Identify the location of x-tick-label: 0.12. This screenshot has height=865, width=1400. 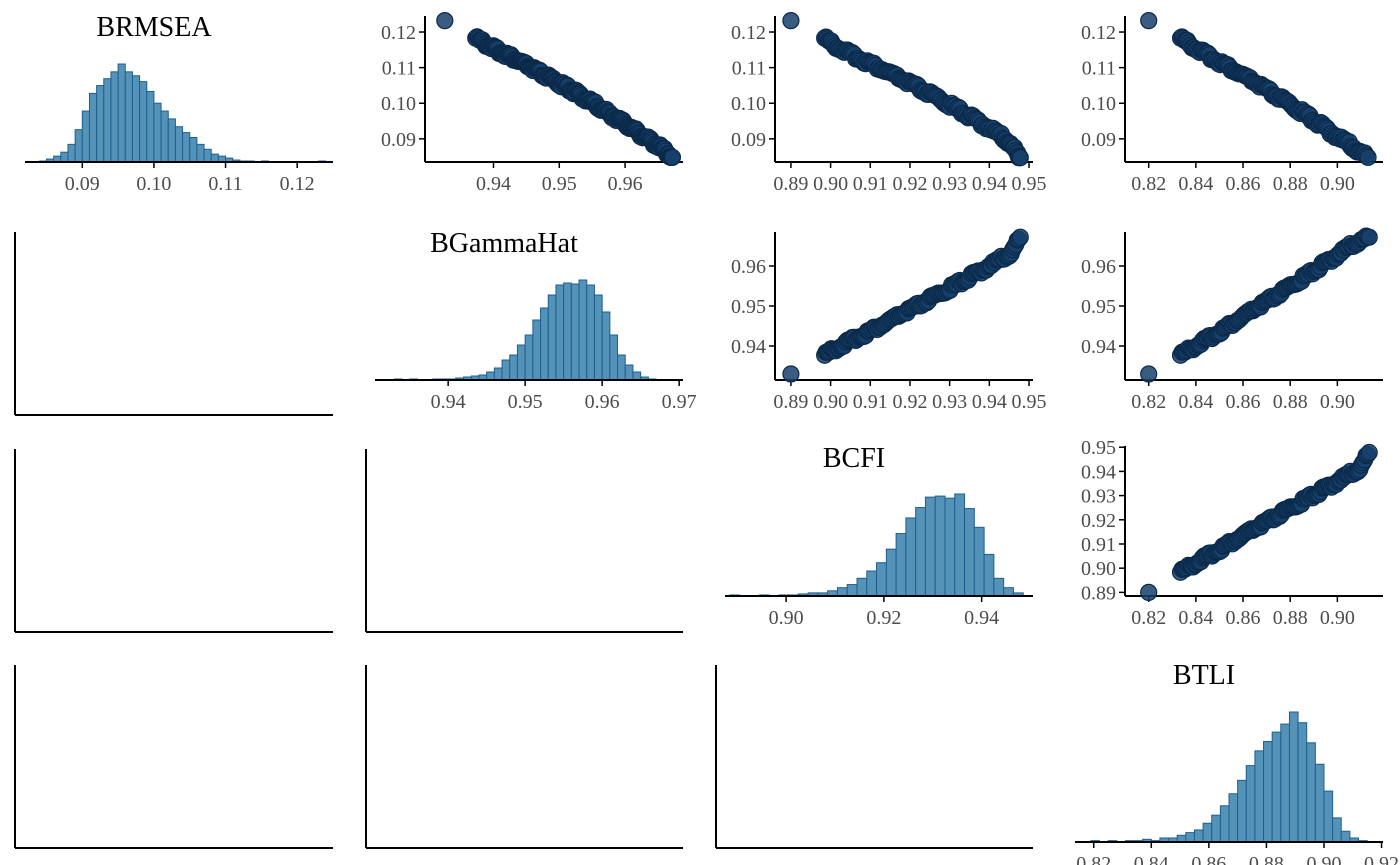
(297, 184).